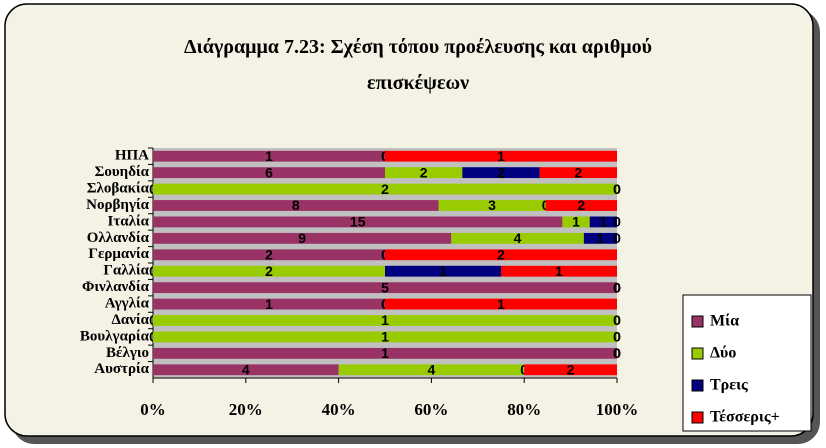 The width and height of the screenshot is (826, 448). I want to click on data-label: 5, so click(385, 287).